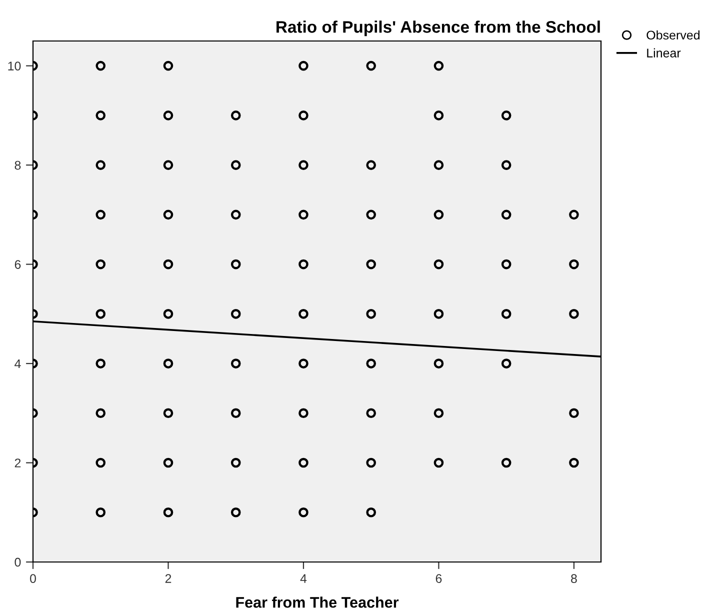  Describe the element at coordinates (317, 602) in the screenshot. I see `x-axis-title: Fear from The Teacher` at that location.